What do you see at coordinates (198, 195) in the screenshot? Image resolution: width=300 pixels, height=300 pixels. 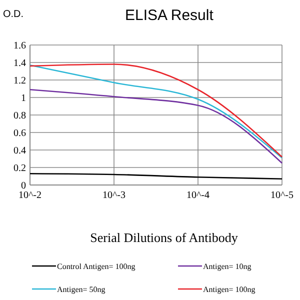 I see `x-tick-label: 10^-4` at bounding box center [198, 195].